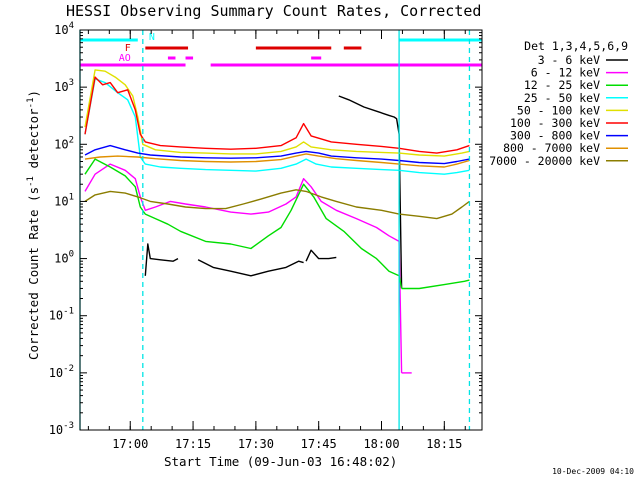 The height and width of the screenshot is (480, 640). What do you see at coordinates (562, 98) in the screenshot?
I see `legend-label: 25 - 50 keV` at bounding box center [562, 98].